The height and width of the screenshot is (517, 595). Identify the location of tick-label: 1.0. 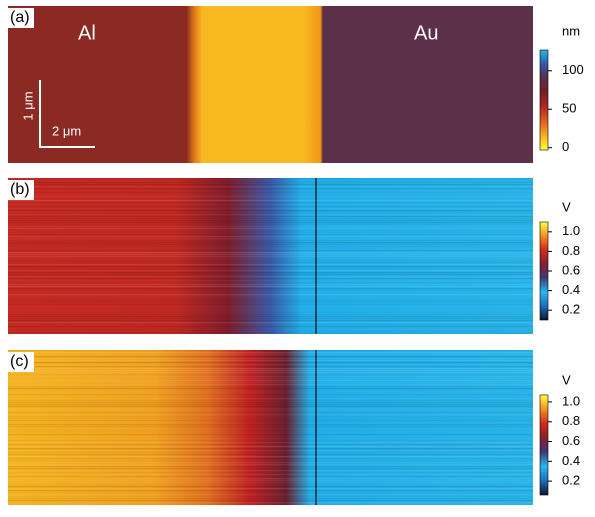
(571, 400).